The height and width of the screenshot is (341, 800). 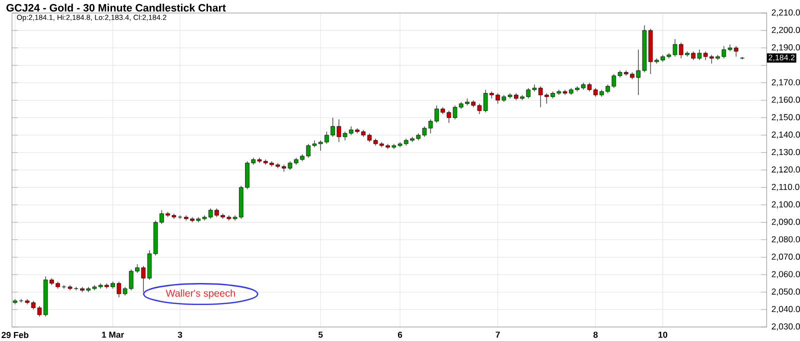 What do you see at coordinates (595, 335) in the screenshot?
I see `x-tick-label: 8` at bounding box center [595, 335].